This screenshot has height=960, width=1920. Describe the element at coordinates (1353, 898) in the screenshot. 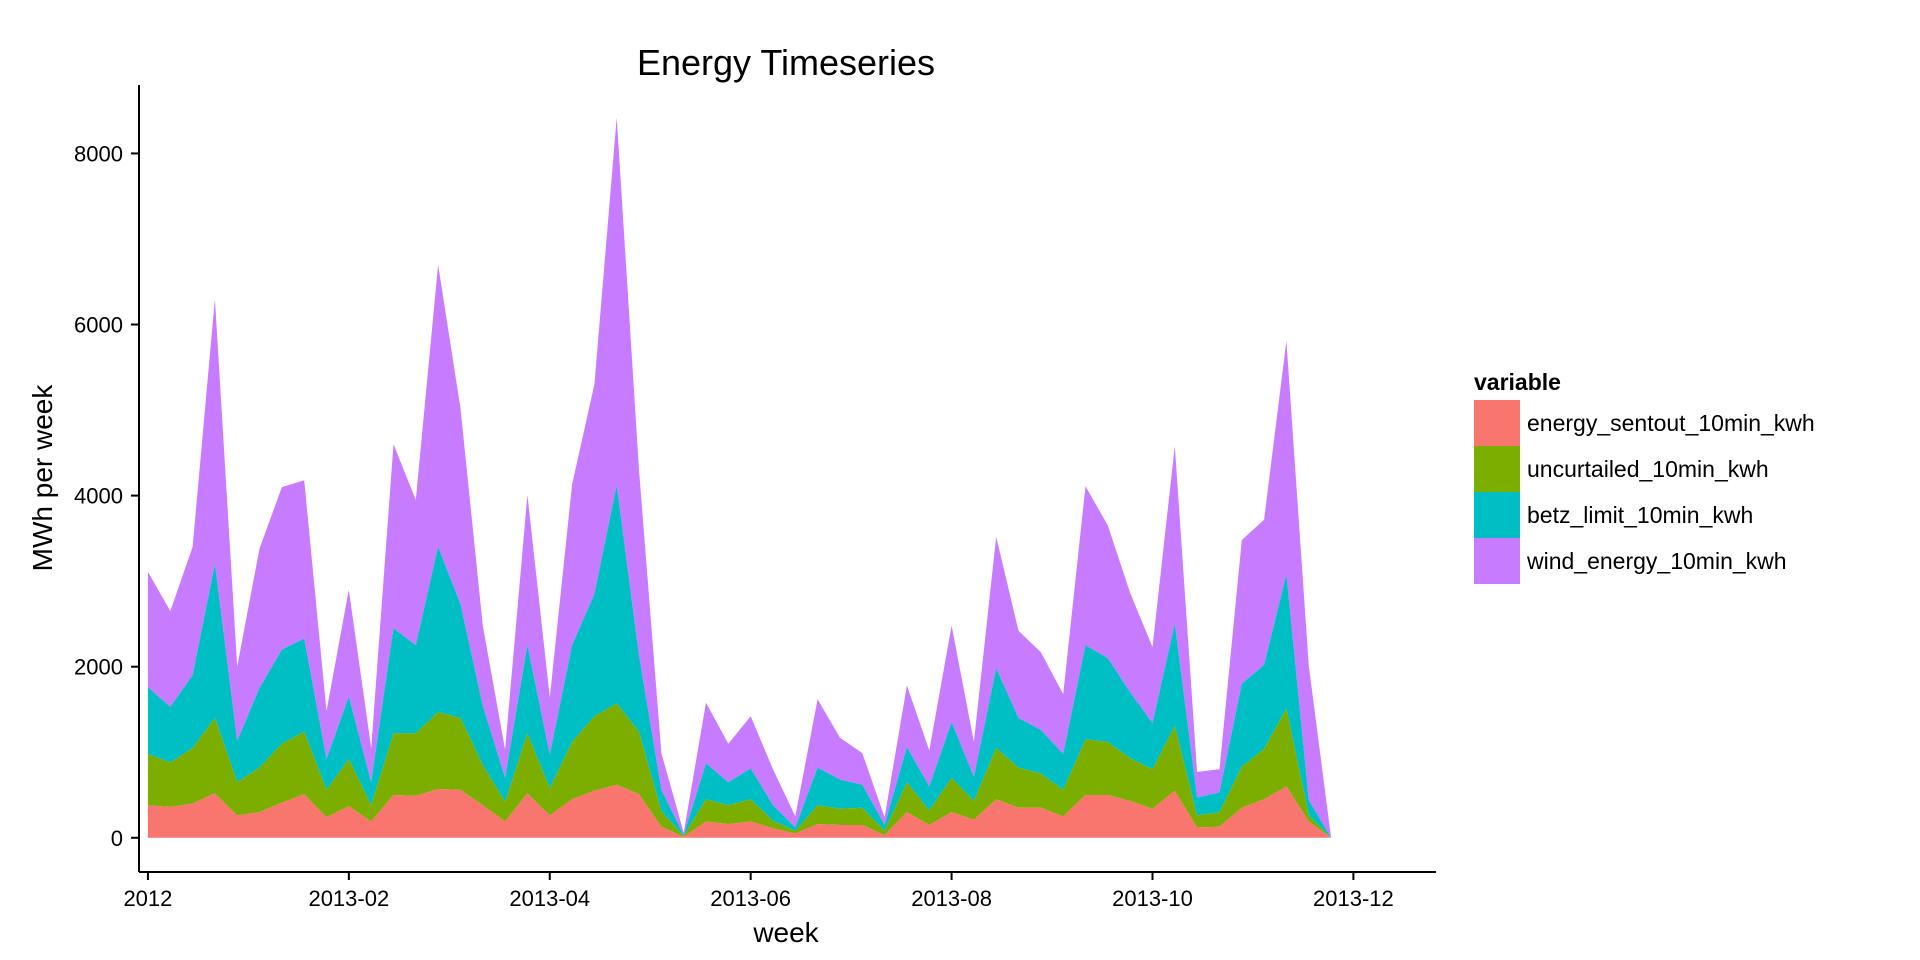

I see `x-tick-label: 2013-12` at that location.